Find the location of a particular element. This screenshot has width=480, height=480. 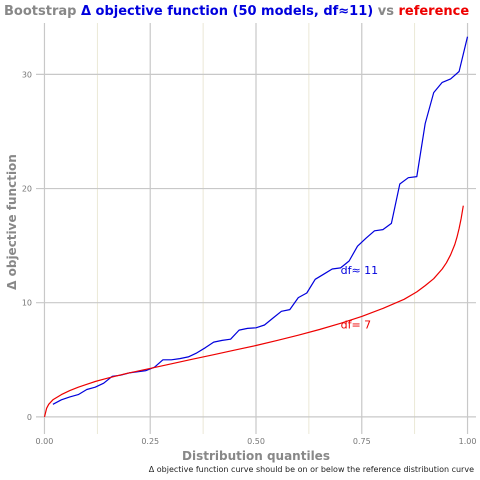

annotation-1: df= 7 is located at coordinates (356, 324).